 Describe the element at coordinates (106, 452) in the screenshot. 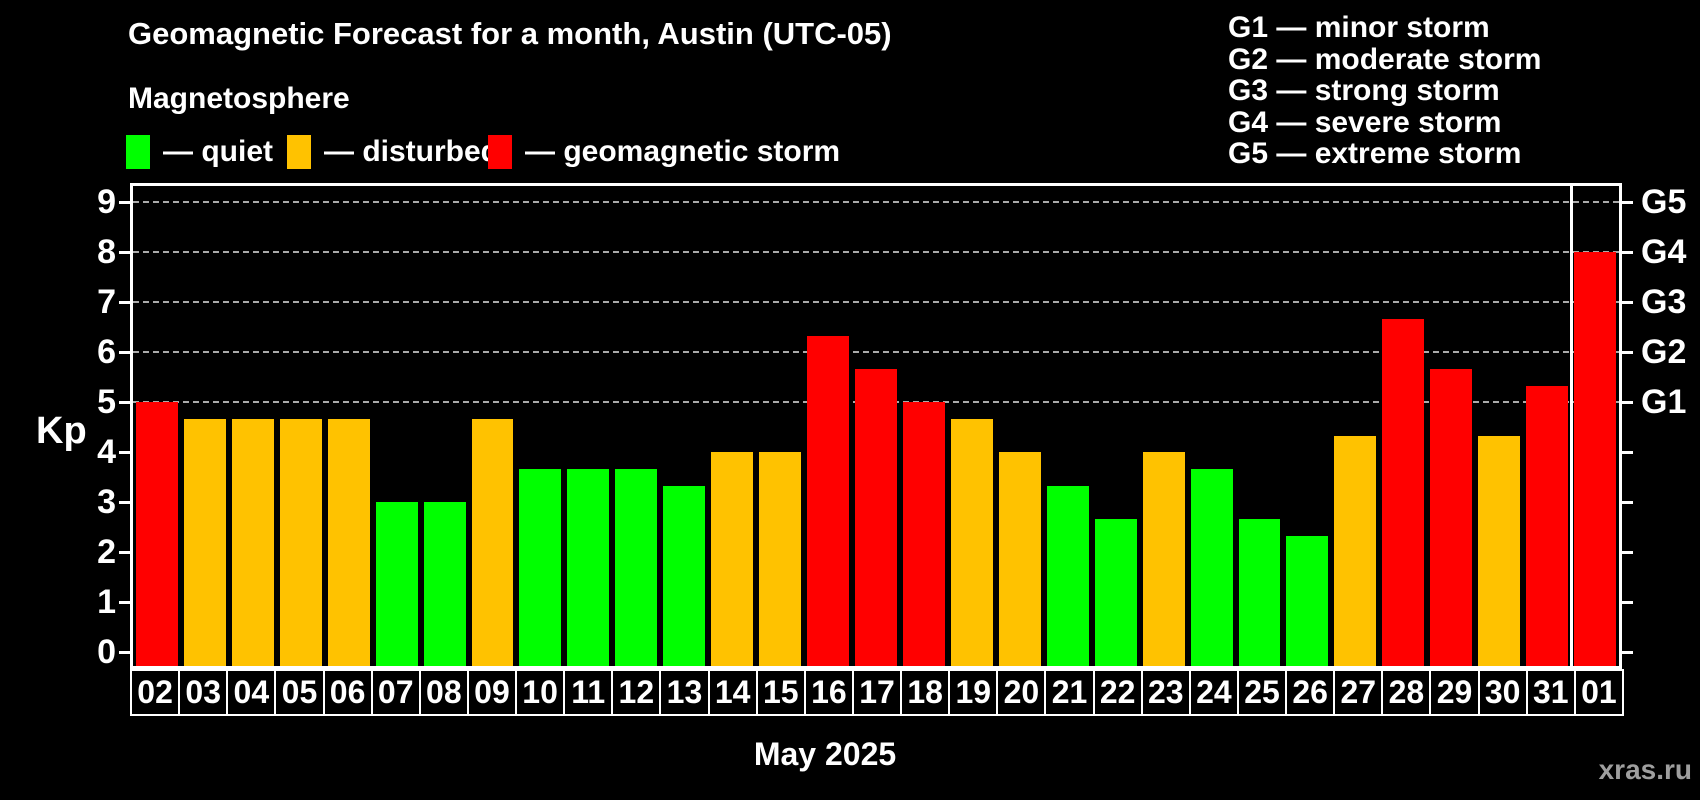

I see `y-tick-label-4: 4` at that location.